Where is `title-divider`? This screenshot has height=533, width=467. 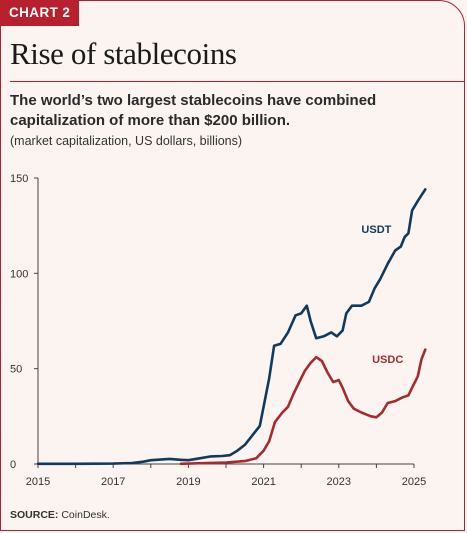 title-divider is located at coordinates (237, 81).